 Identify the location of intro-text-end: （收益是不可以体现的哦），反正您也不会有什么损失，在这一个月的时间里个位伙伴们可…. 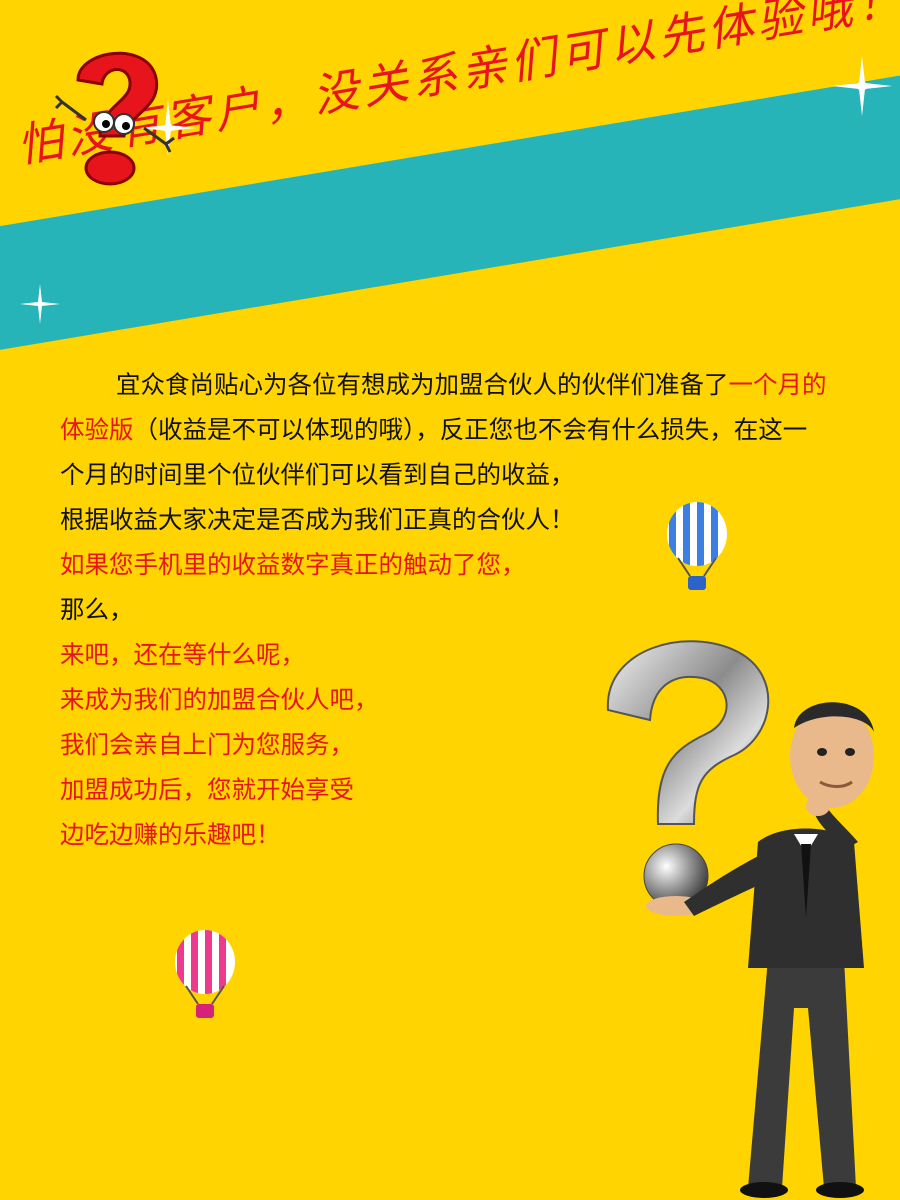
(434, 452).